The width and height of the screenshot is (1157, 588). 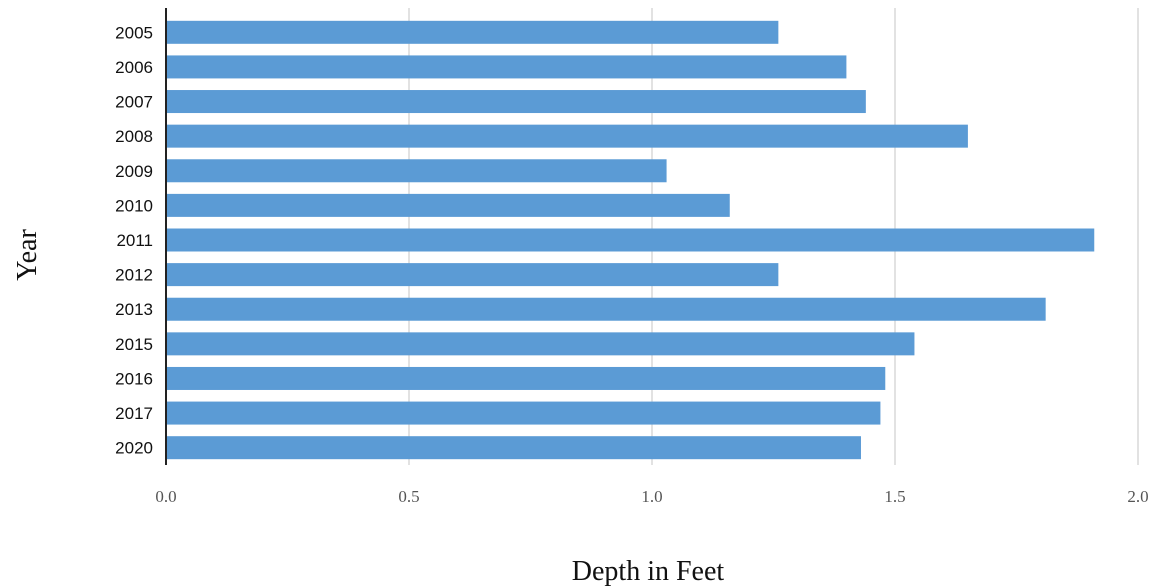 I want to click on y-tick-label: 2006, so click(x=134, y=67).